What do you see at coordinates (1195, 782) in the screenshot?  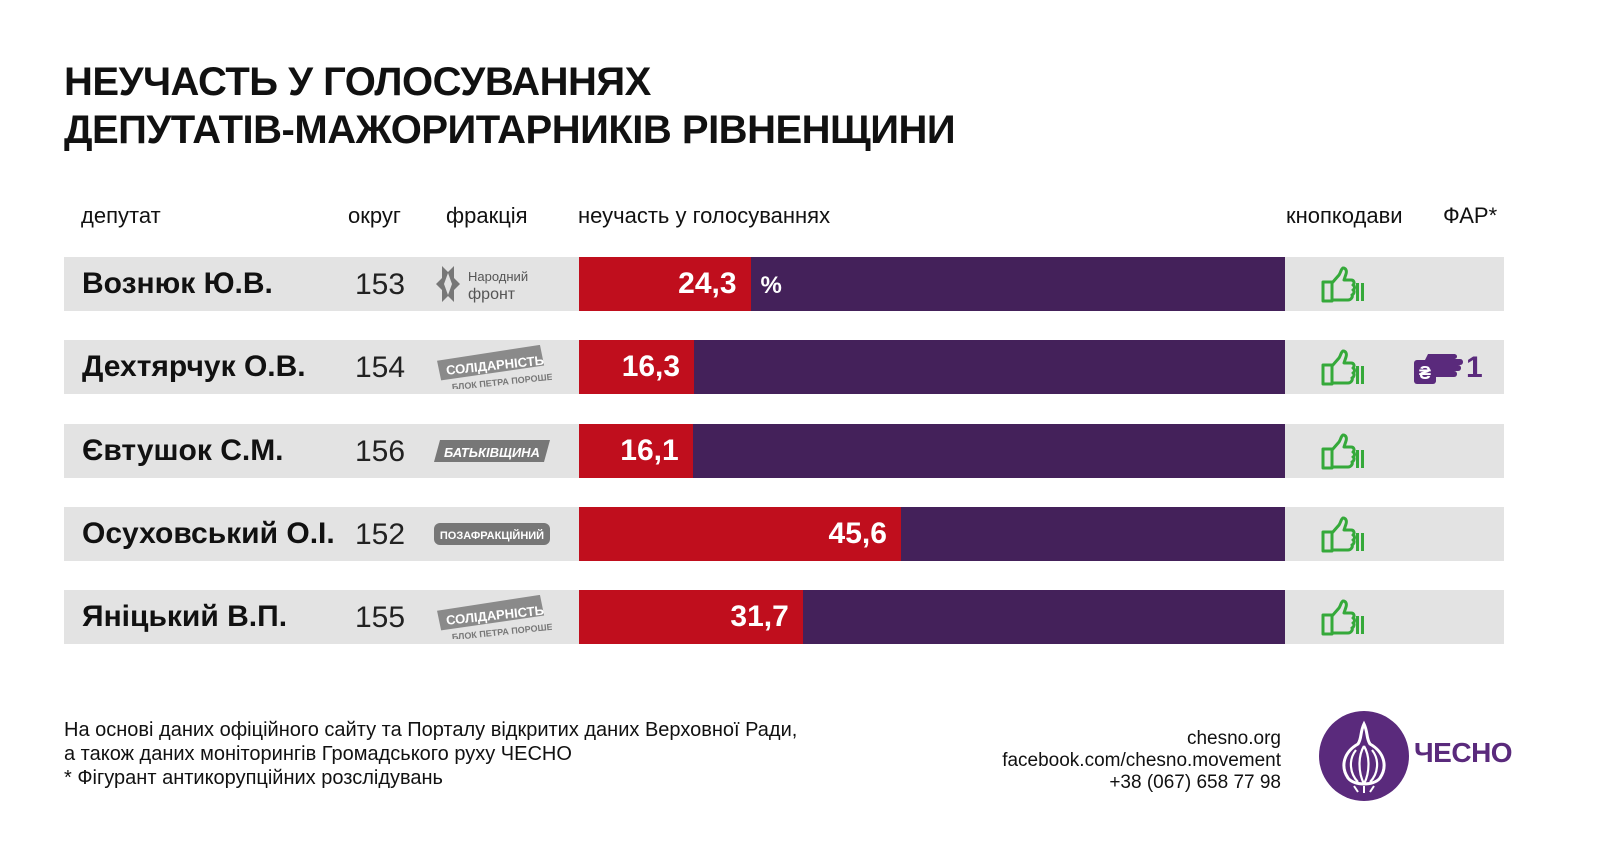 I see `phone-number: +38 (067) 658 77 98` at bounding box center [1195, 782].